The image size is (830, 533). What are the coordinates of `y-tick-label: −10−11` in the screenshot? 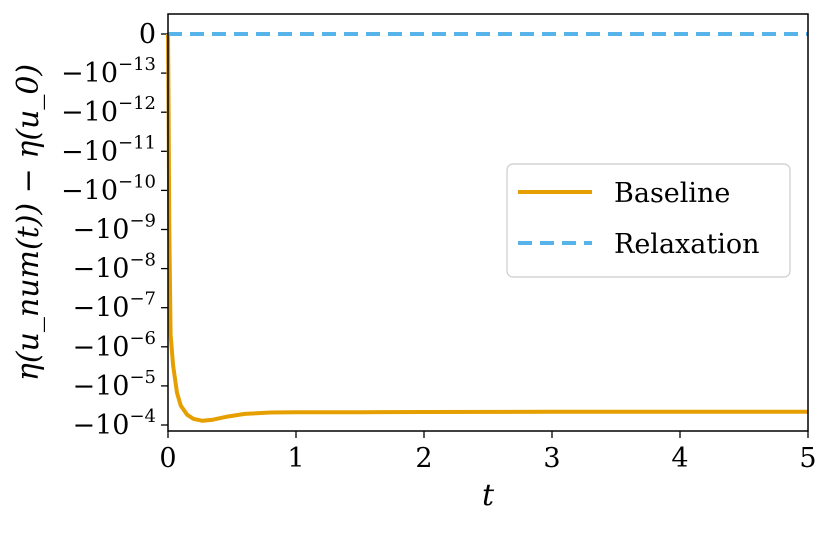 It's located at (108, 149).